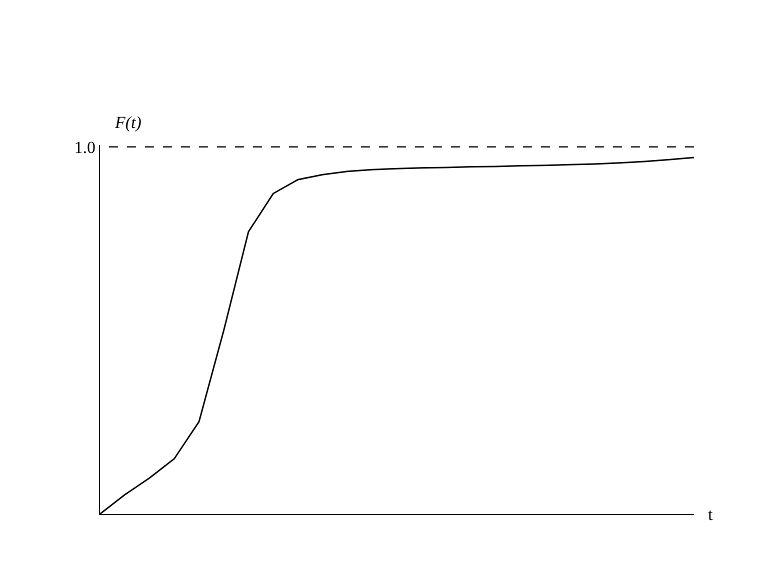 This screenshot has width=762, height=578. What do you see at coordinates (710, 514) in the screenshot?
I see `x-axis-title: t` at bounding box center [710, 514].